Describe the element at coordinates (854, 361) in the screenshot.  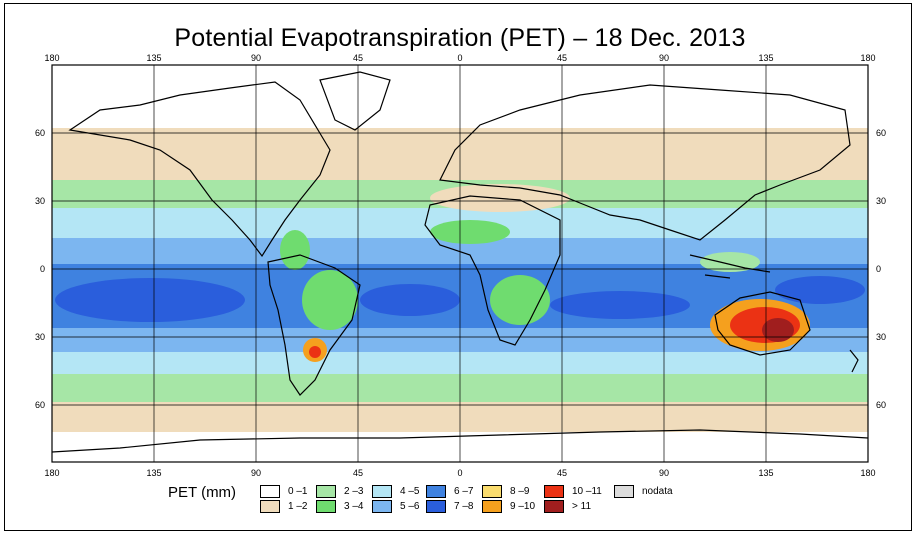
I see `new-zealand-outline` at that location.